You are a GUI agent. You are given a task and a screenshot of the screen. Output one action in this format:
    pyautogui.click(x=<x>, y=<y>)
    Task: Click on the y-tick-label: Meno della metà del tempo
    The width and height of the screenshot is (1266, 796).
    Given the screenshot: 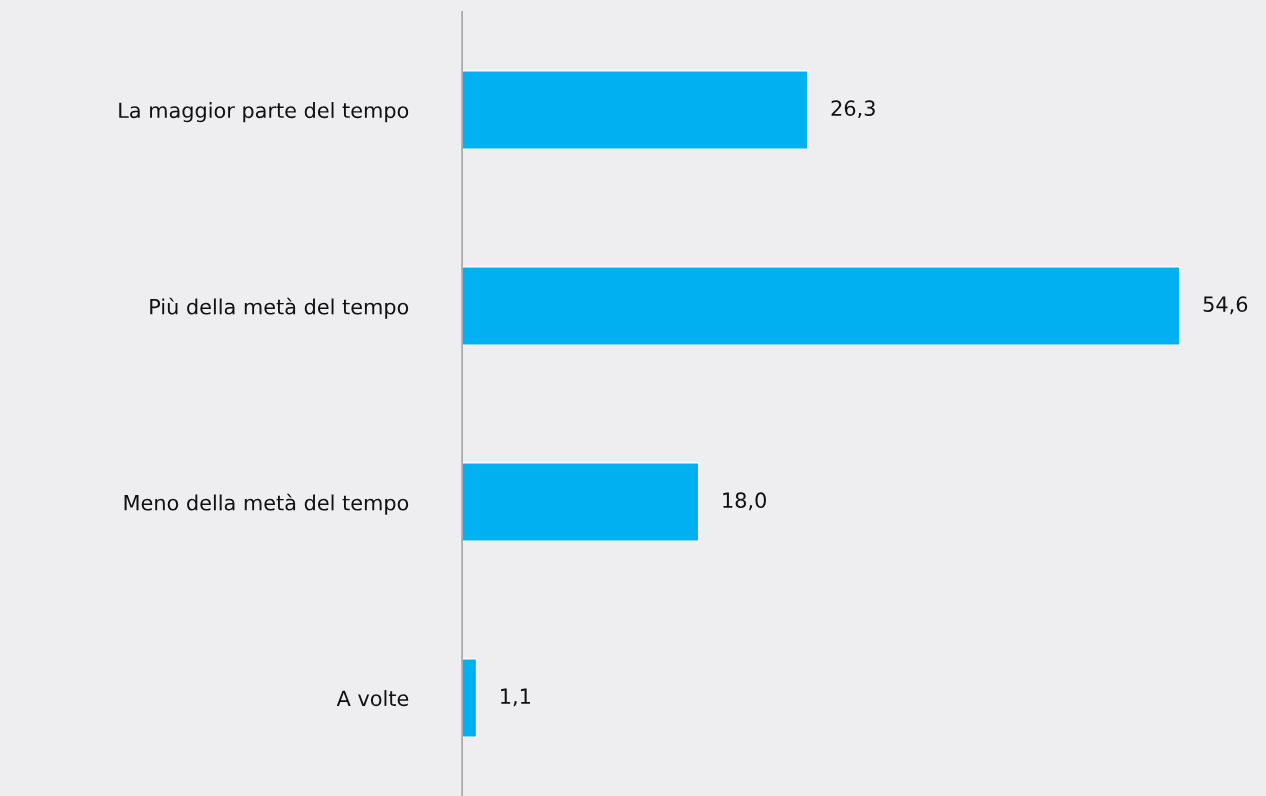 What is the action you would take?
    pyautogui.click(x=266, y=504)
    